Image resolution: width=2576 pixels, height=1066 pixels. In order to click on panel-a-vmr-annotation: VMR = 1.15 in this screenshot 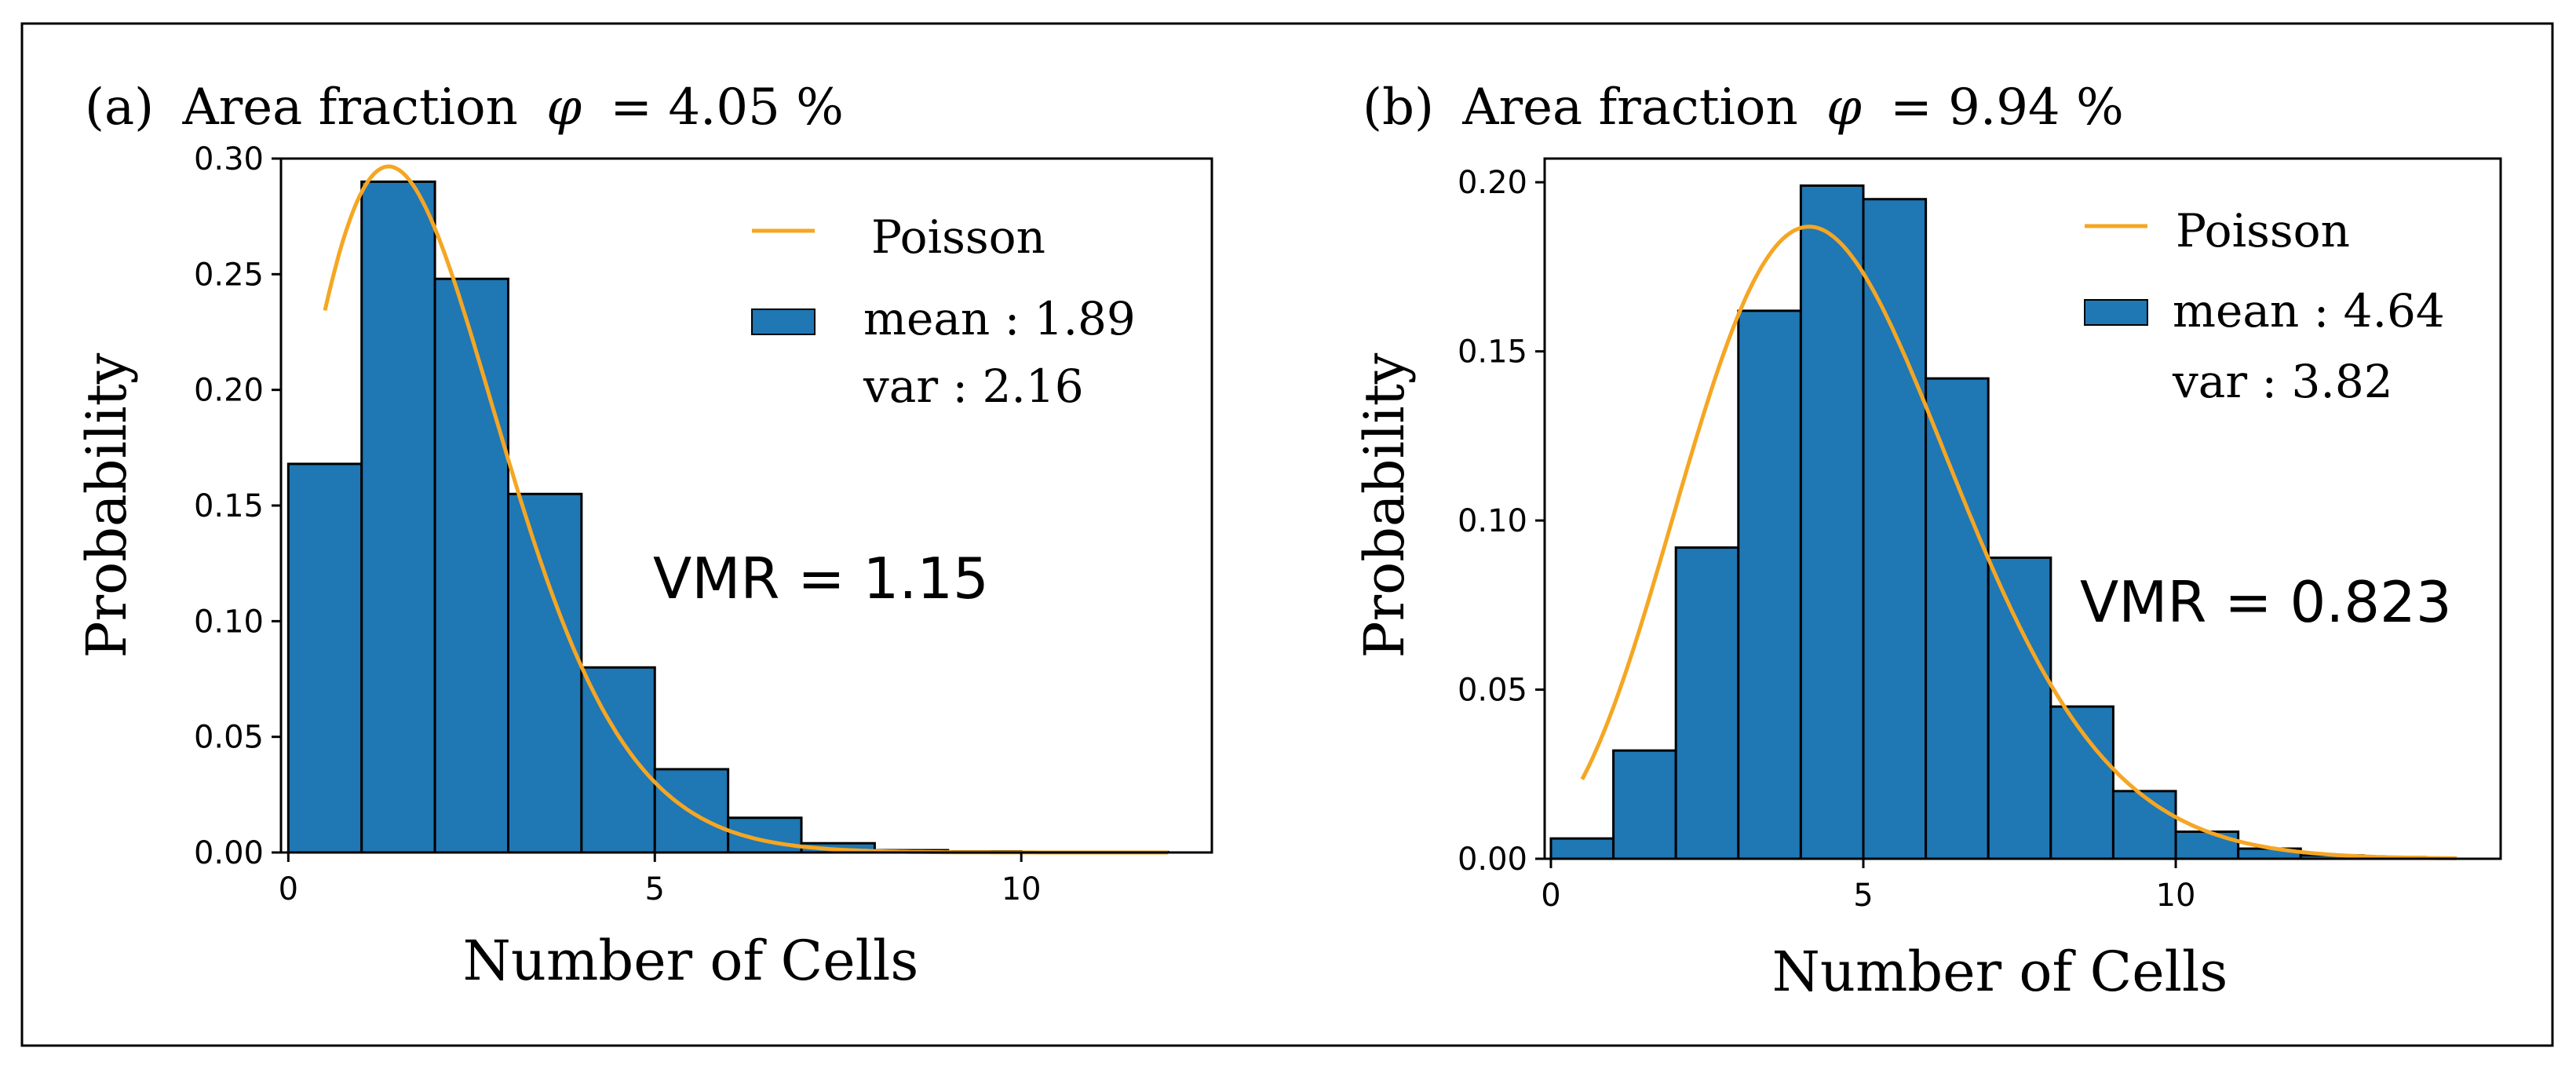, I will do `click(821, 578)`.